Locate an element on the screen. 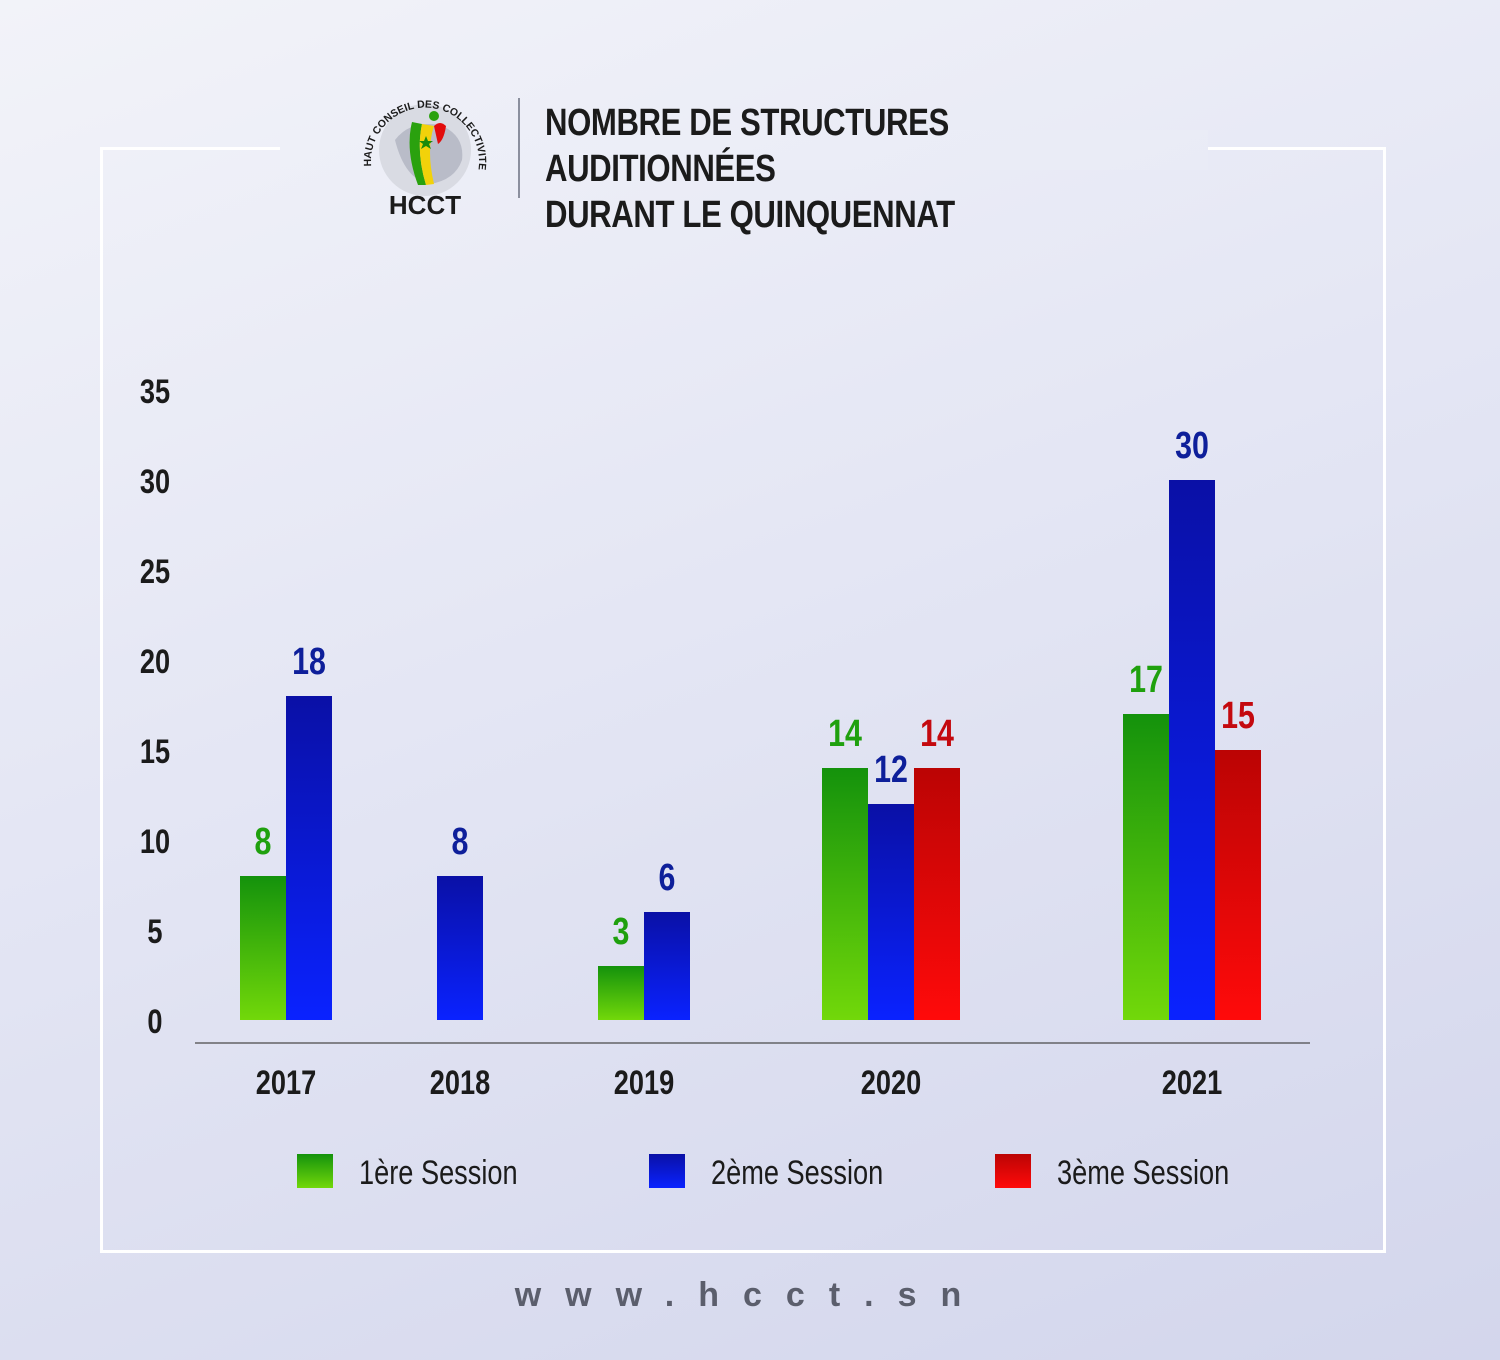  legend: 1ère Session 2ème Session 3ème Session is located at coordinates (763, 1172).